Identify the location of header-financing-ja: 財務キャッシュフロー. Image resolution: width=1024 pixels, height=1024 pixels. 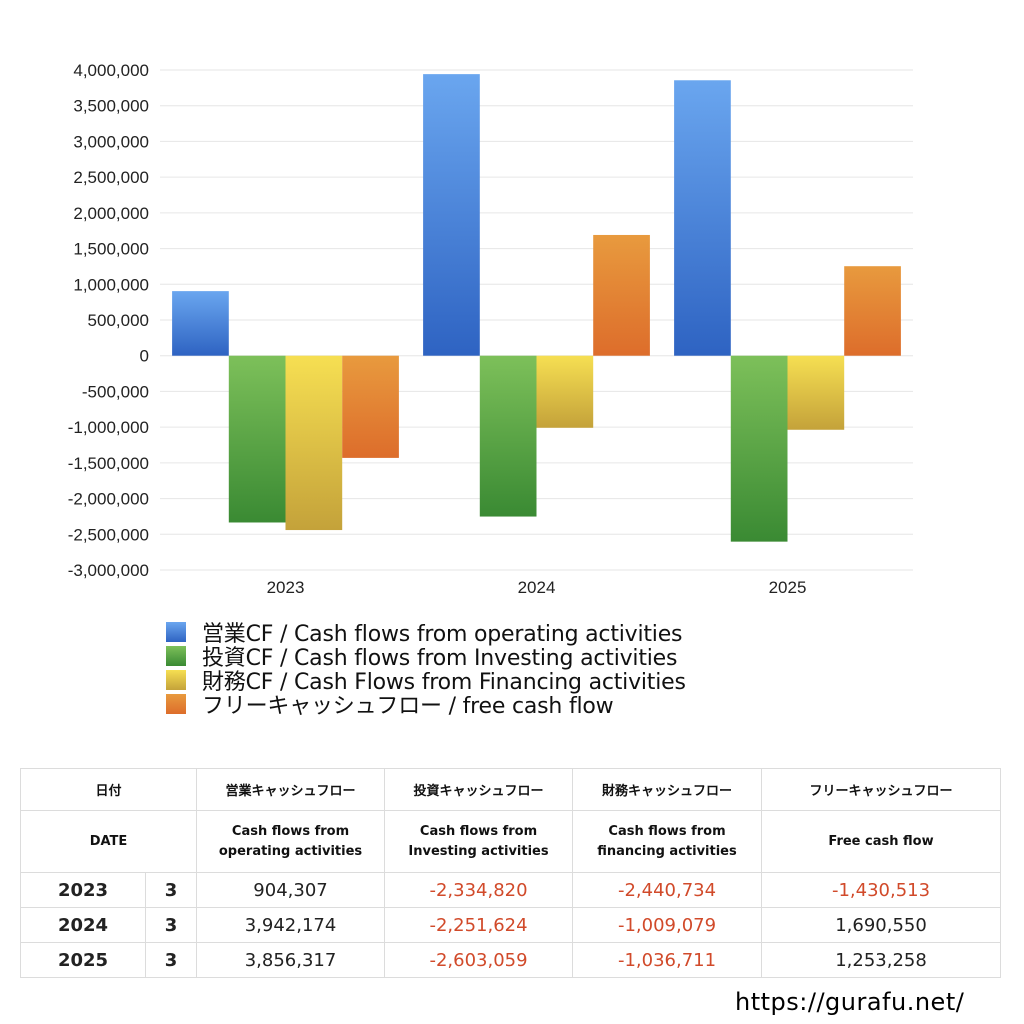
(667, 789).